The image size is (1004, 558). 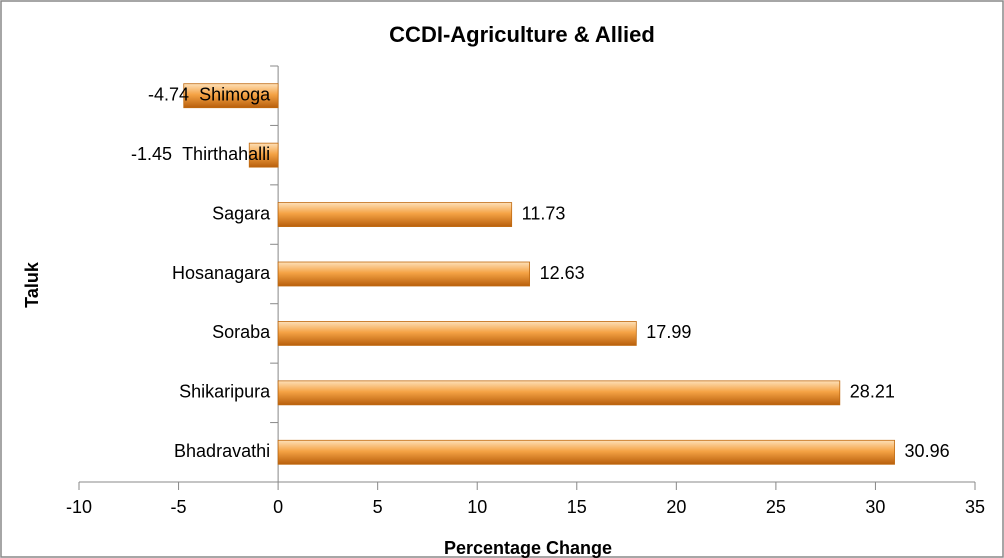 I want to click on x-tick-label: 35, so click(x=975, y=507).